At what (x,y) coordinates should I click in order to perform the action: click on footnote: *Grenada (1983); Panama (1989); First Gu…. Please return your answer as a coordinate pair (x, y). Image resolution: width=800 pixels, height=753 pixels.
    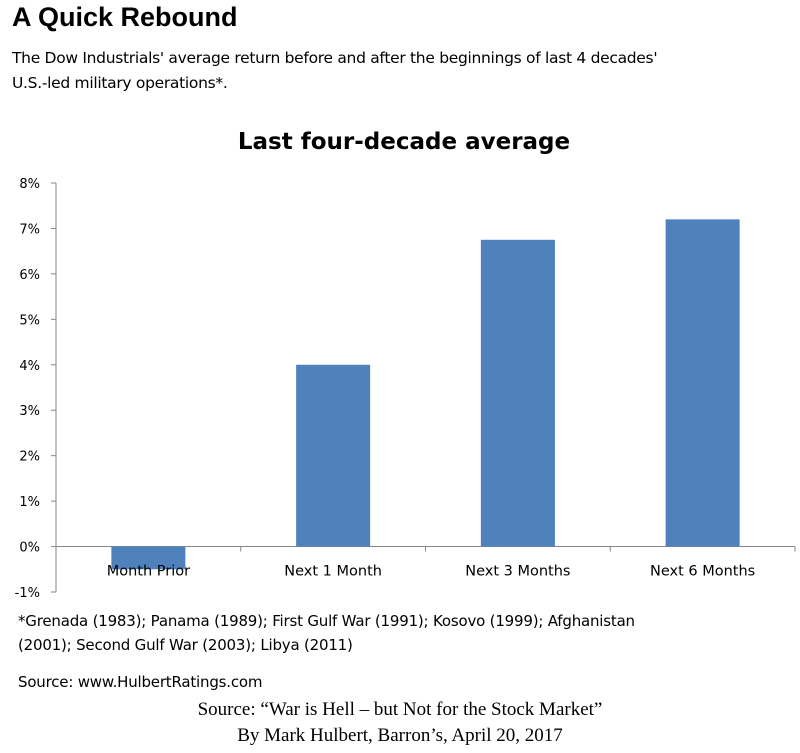
    Looking at the image, I should click on (326, 633).